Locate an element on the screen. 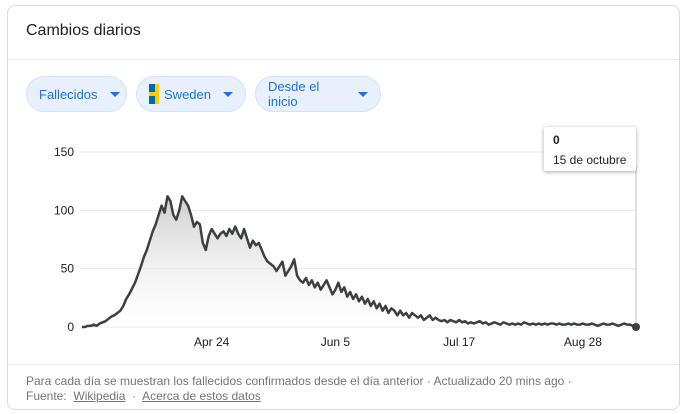 This screenshot has height=414, width=690. y-tick-label: 100 is located at coordinates (64, 210).